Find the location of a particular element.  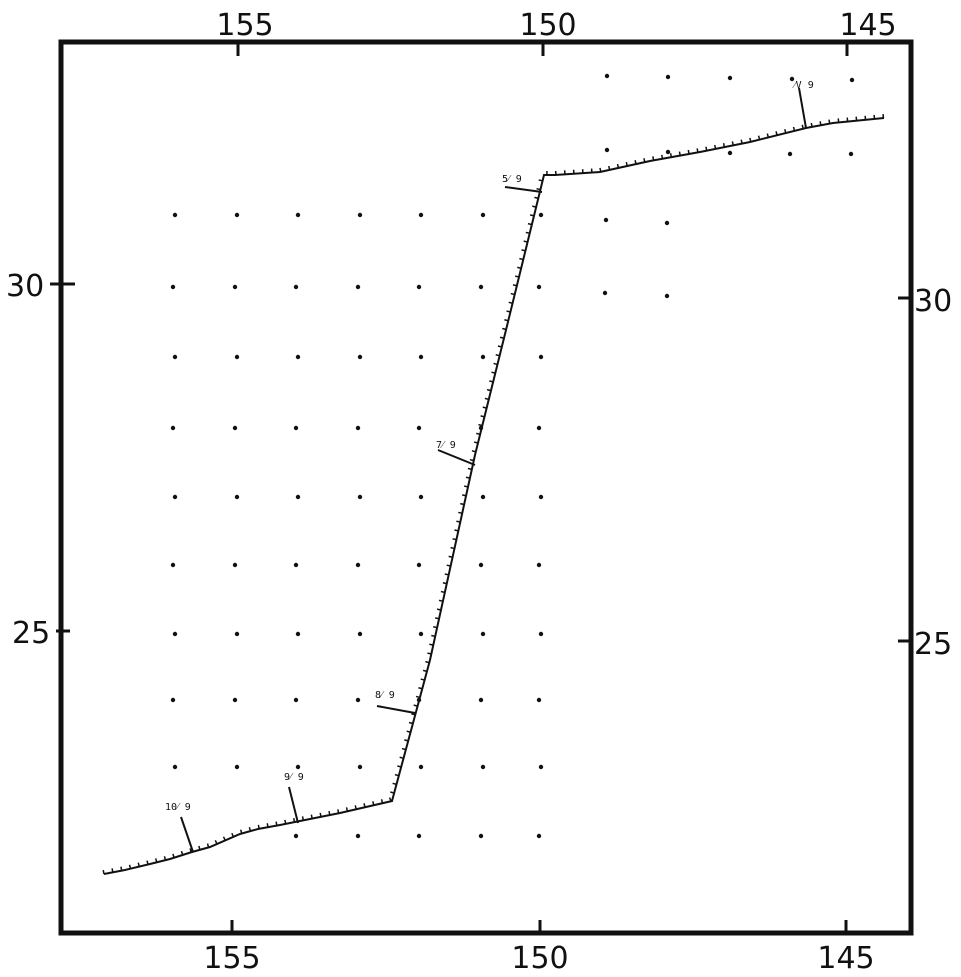

date-label-10: 10⁄ 9 is located at coordinates (178, 807).